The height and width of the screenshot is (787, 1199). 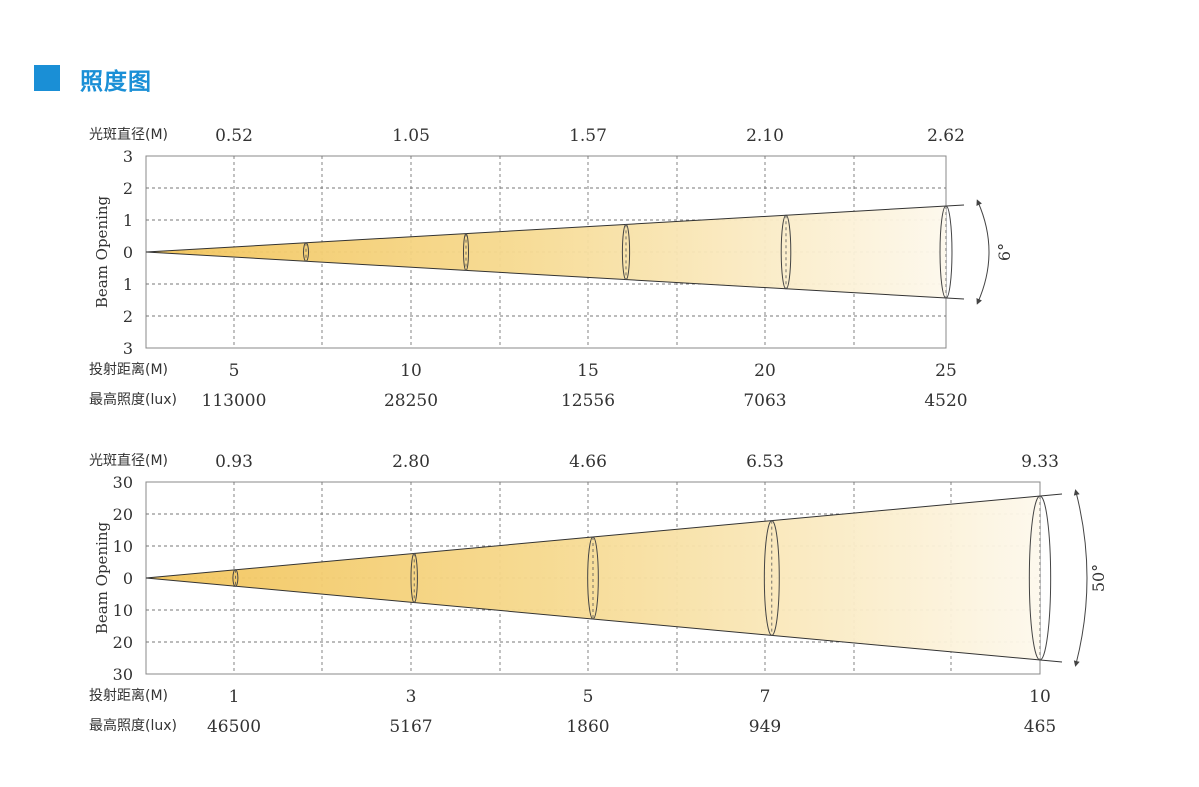 I want to click on throw-distance-value: 20, so click(x=765, y=371).